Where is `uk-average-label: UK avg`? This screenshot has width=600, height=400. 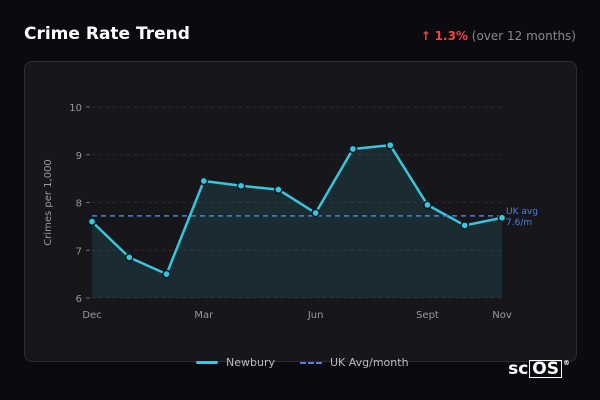
uk-average-label: UK avg is located at coordinates (522, 212).